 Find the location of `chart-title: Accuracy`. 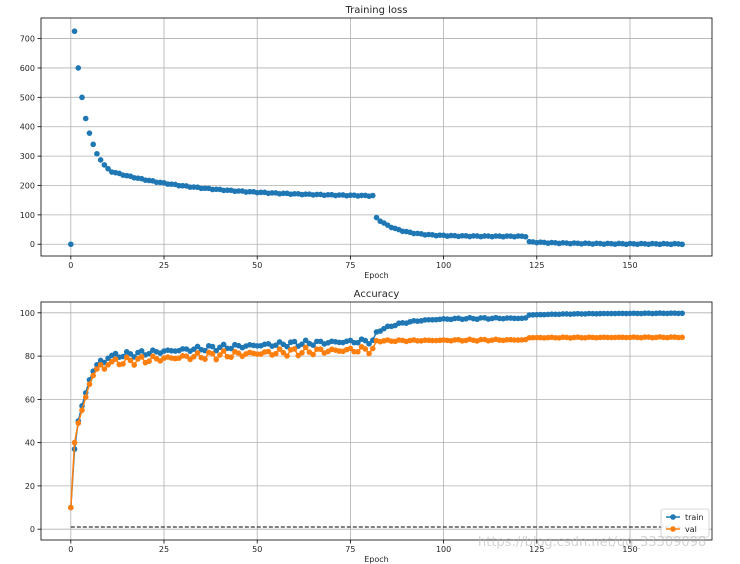

chart-title: Accuracy is located at coordinates (377, 294).